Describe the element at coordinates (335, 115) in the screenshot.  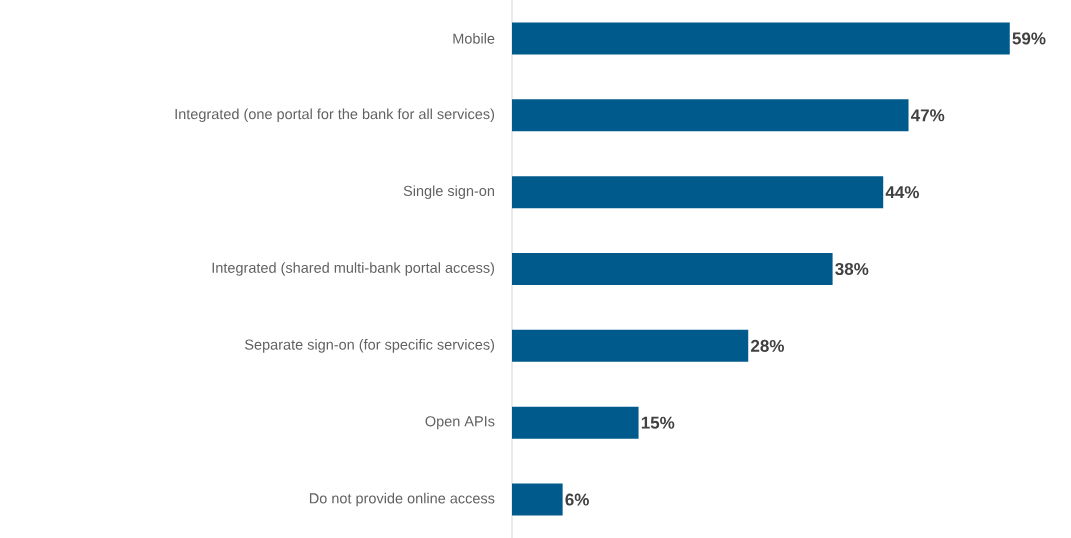
I see `y-tick-label: Integrated (one portal for the bank for all services)` at that location.